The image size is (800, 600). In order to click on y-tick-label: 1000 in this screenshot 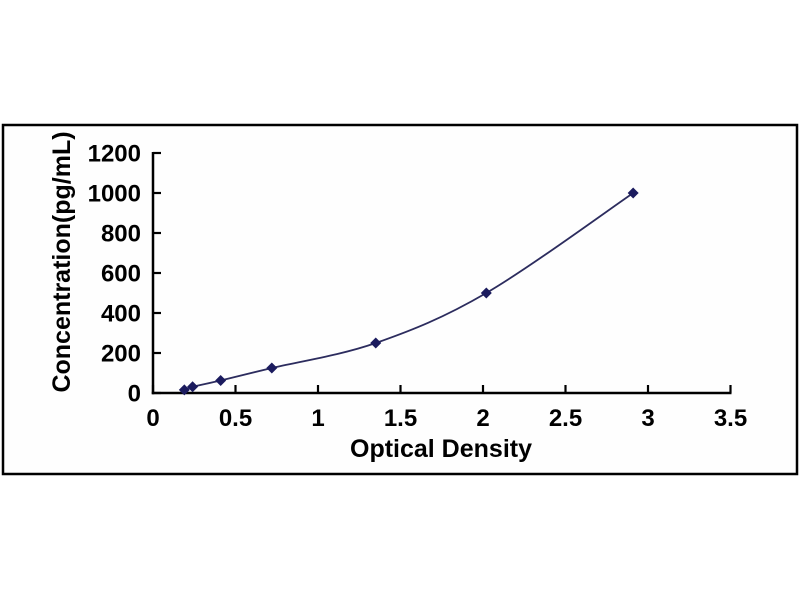, I will do `click(114, 194)`.